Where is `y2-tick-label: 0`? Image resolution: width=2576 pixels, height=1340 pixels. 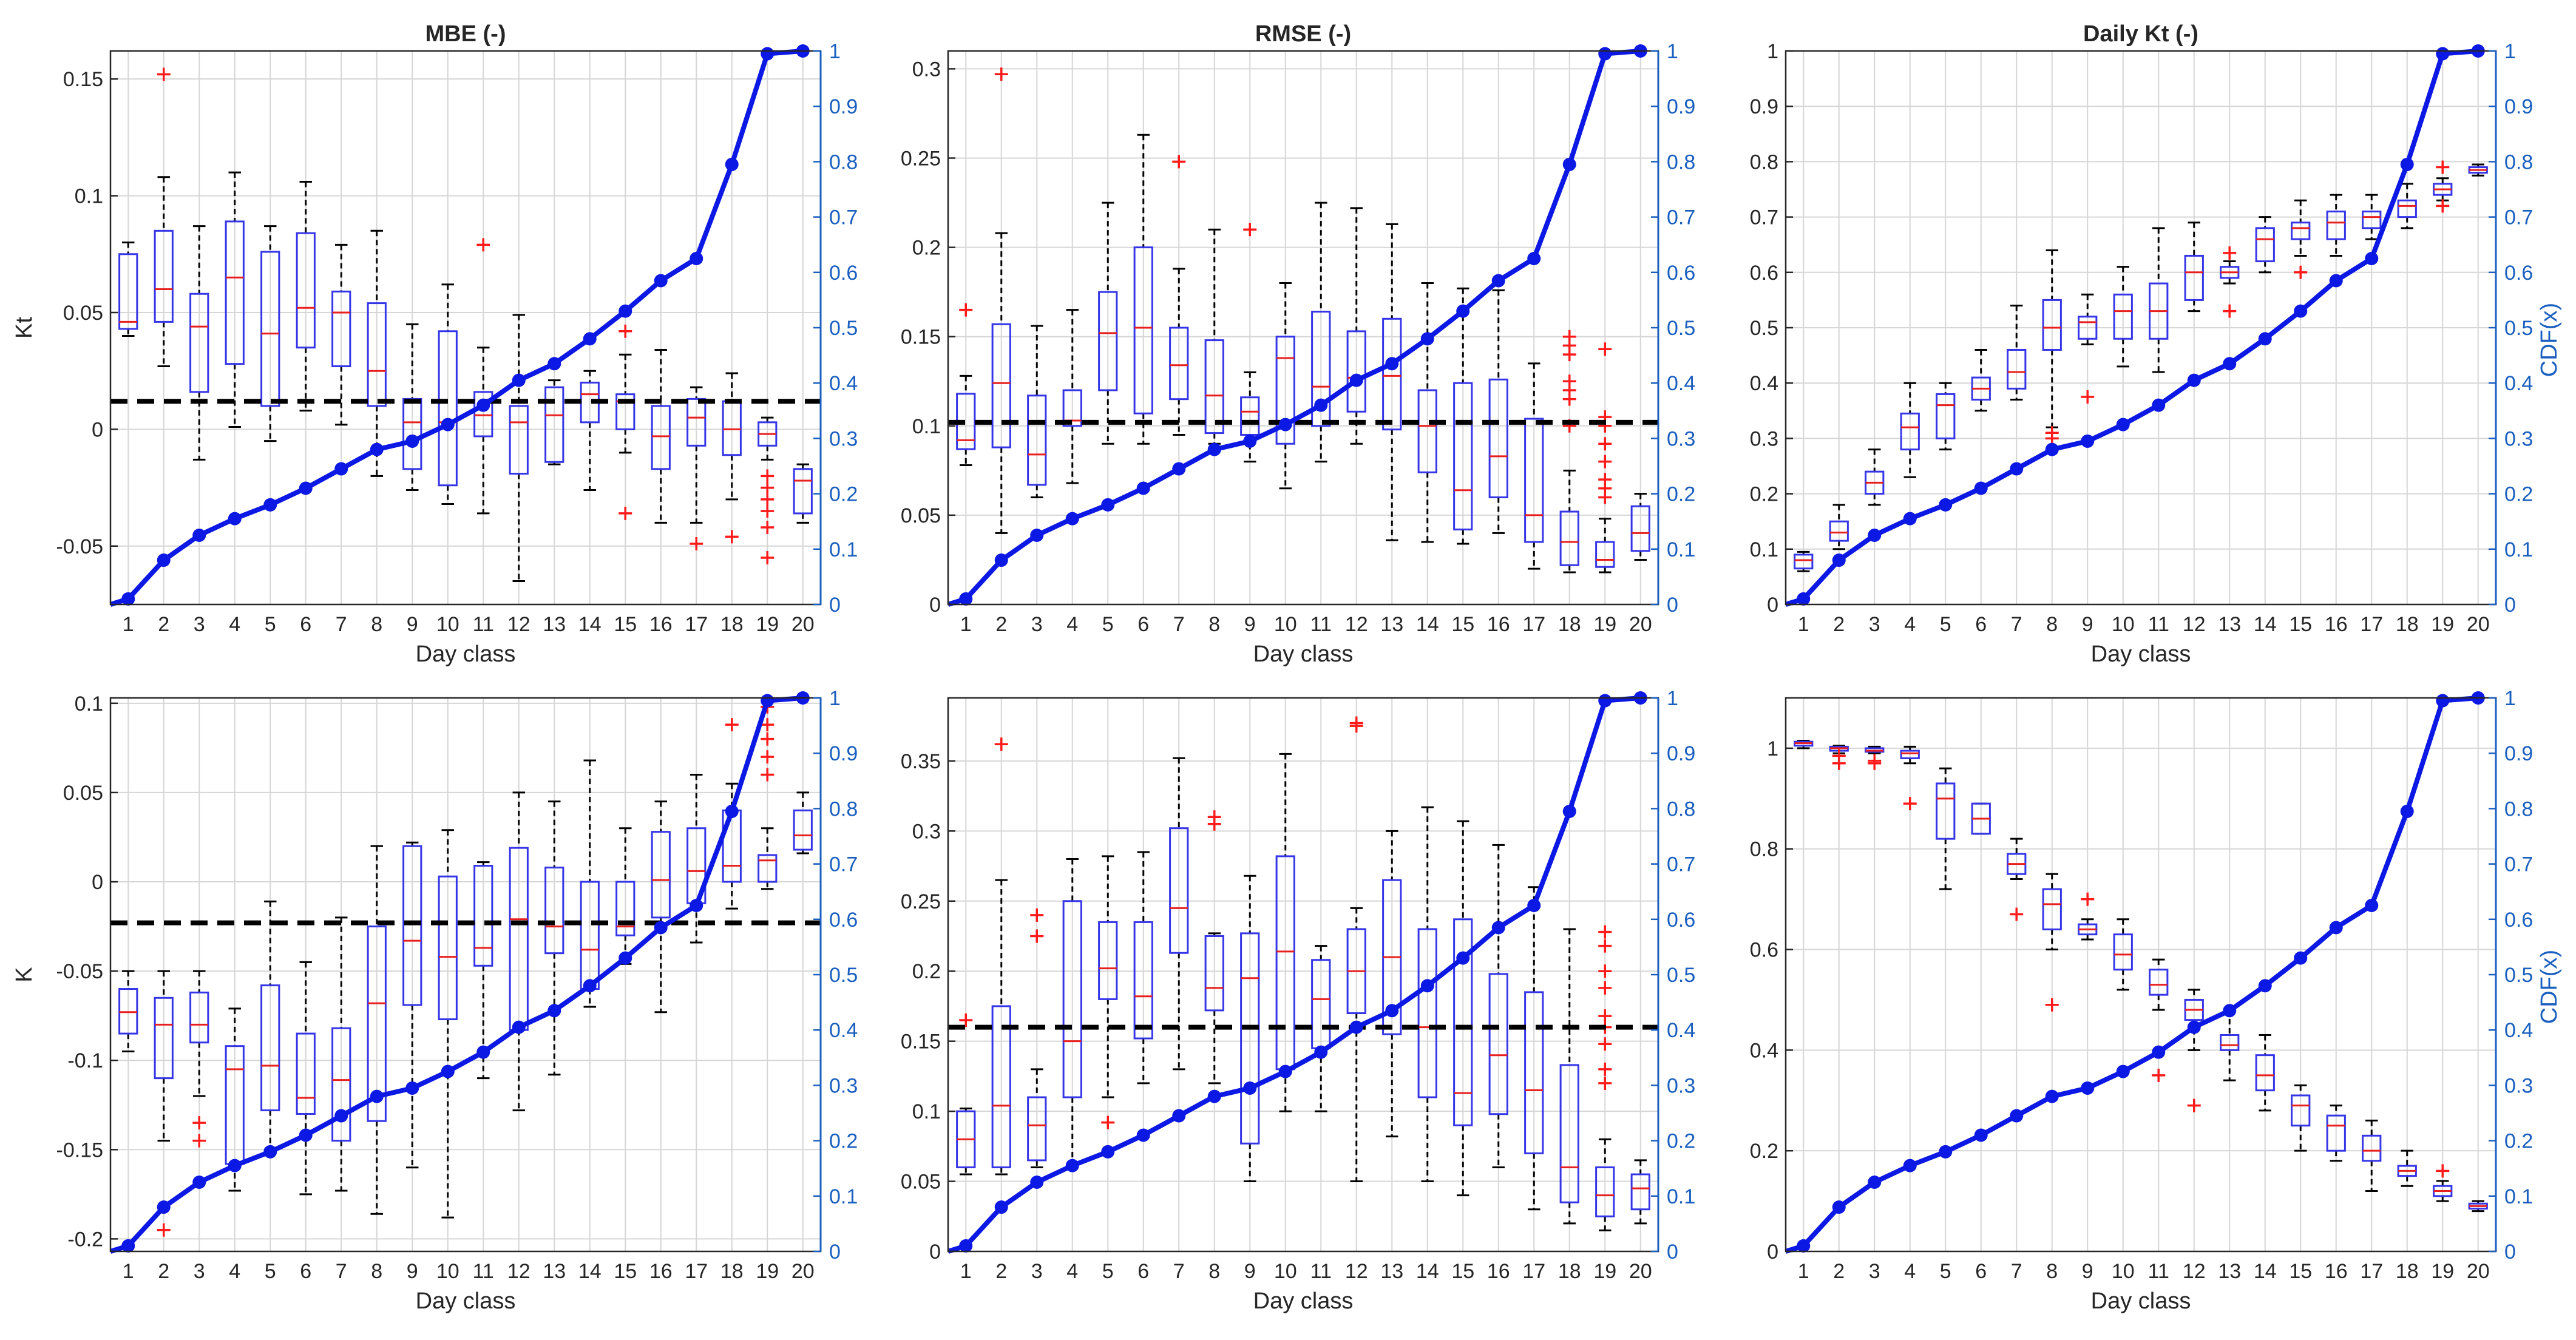 y2-tick-label: 0 is located at coordinates (2510, 605).